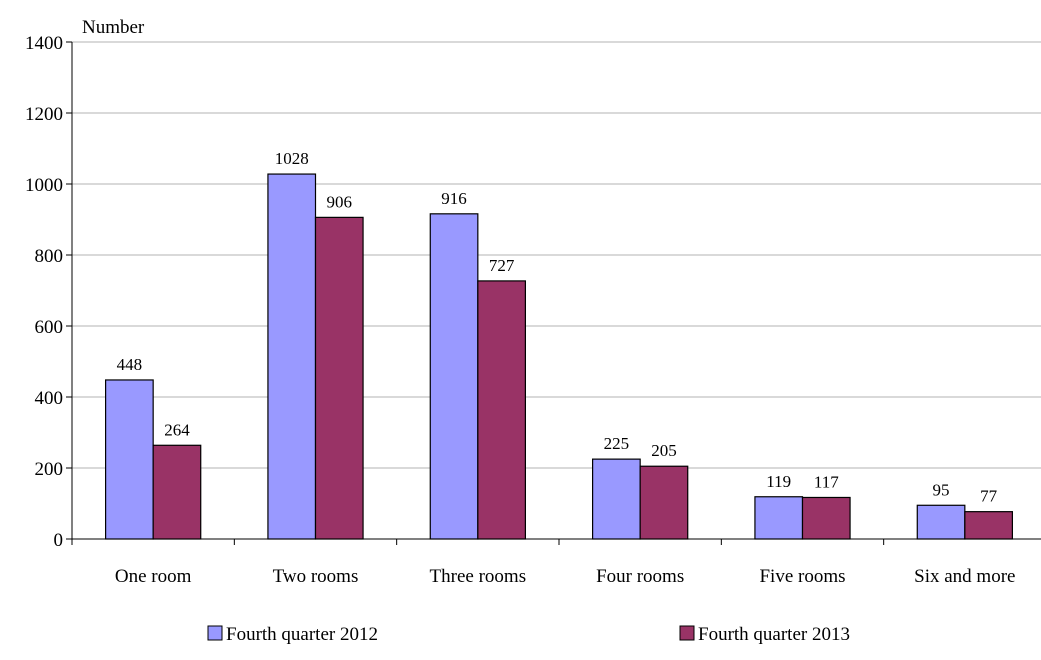 The height and width of the screenshot is (660, 1041). Describe the element at coordinates (44, 114) in the screenshot. I see `y-tick-label: 1200` at that location.